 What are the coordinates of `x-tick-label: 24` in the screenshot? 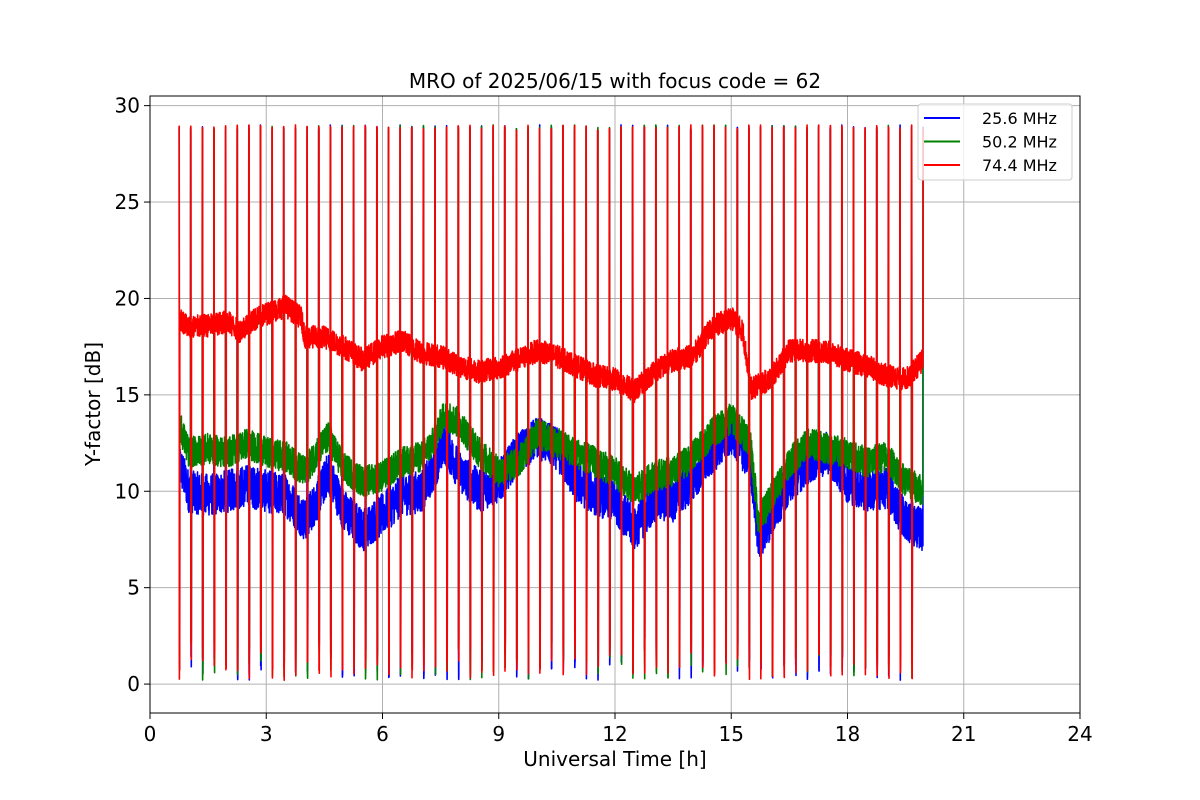 It's located at (1079, 734).